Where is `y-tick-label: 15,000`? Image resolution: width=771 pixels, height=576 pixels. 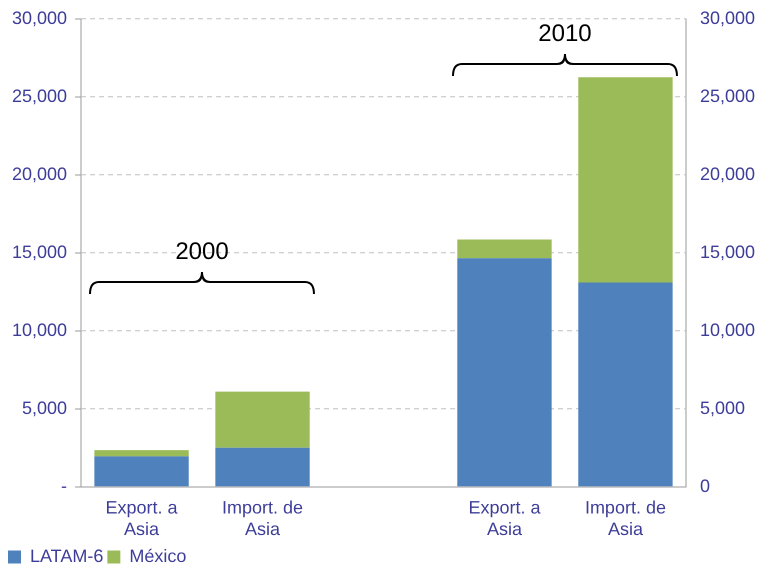
y-tick-label: 15,000 is located at coordinates (40, 252).